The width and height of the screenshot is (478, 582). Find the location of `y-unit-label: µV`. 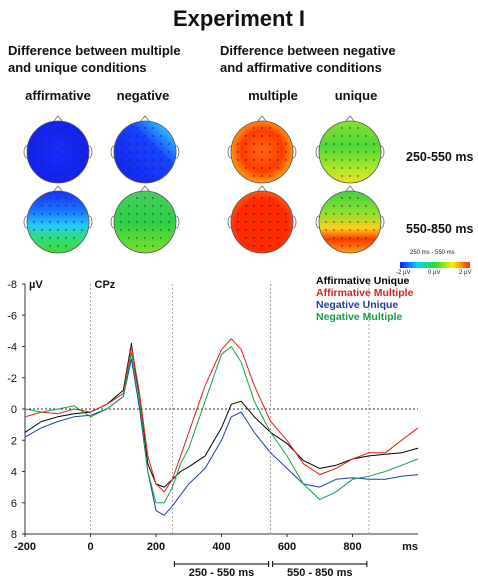

y-unit-label: µV is located at coordinates (36, 285).